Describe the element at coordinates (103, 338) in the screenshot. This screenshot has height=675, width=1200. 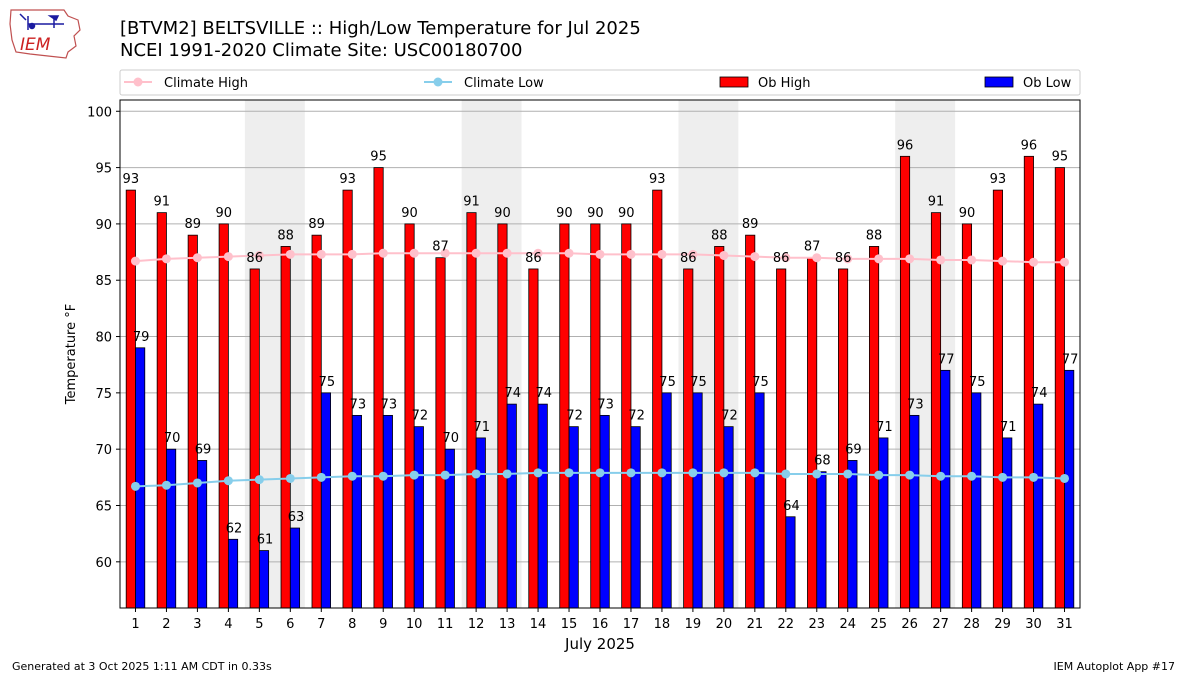
I see `y-tick-label: 80` at that location.